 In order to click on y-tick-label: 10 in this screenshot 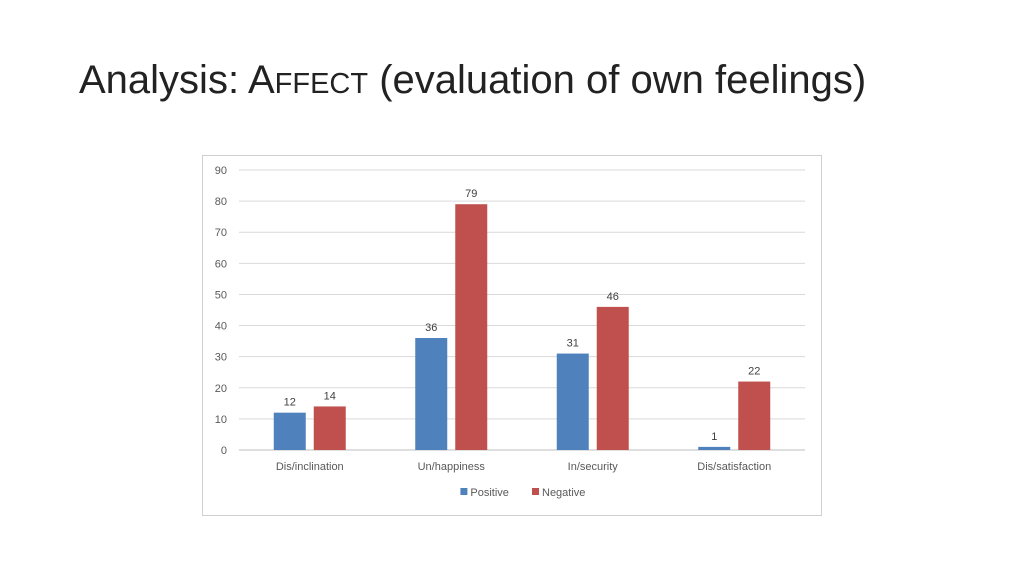, I will do `click(221, 420)`.